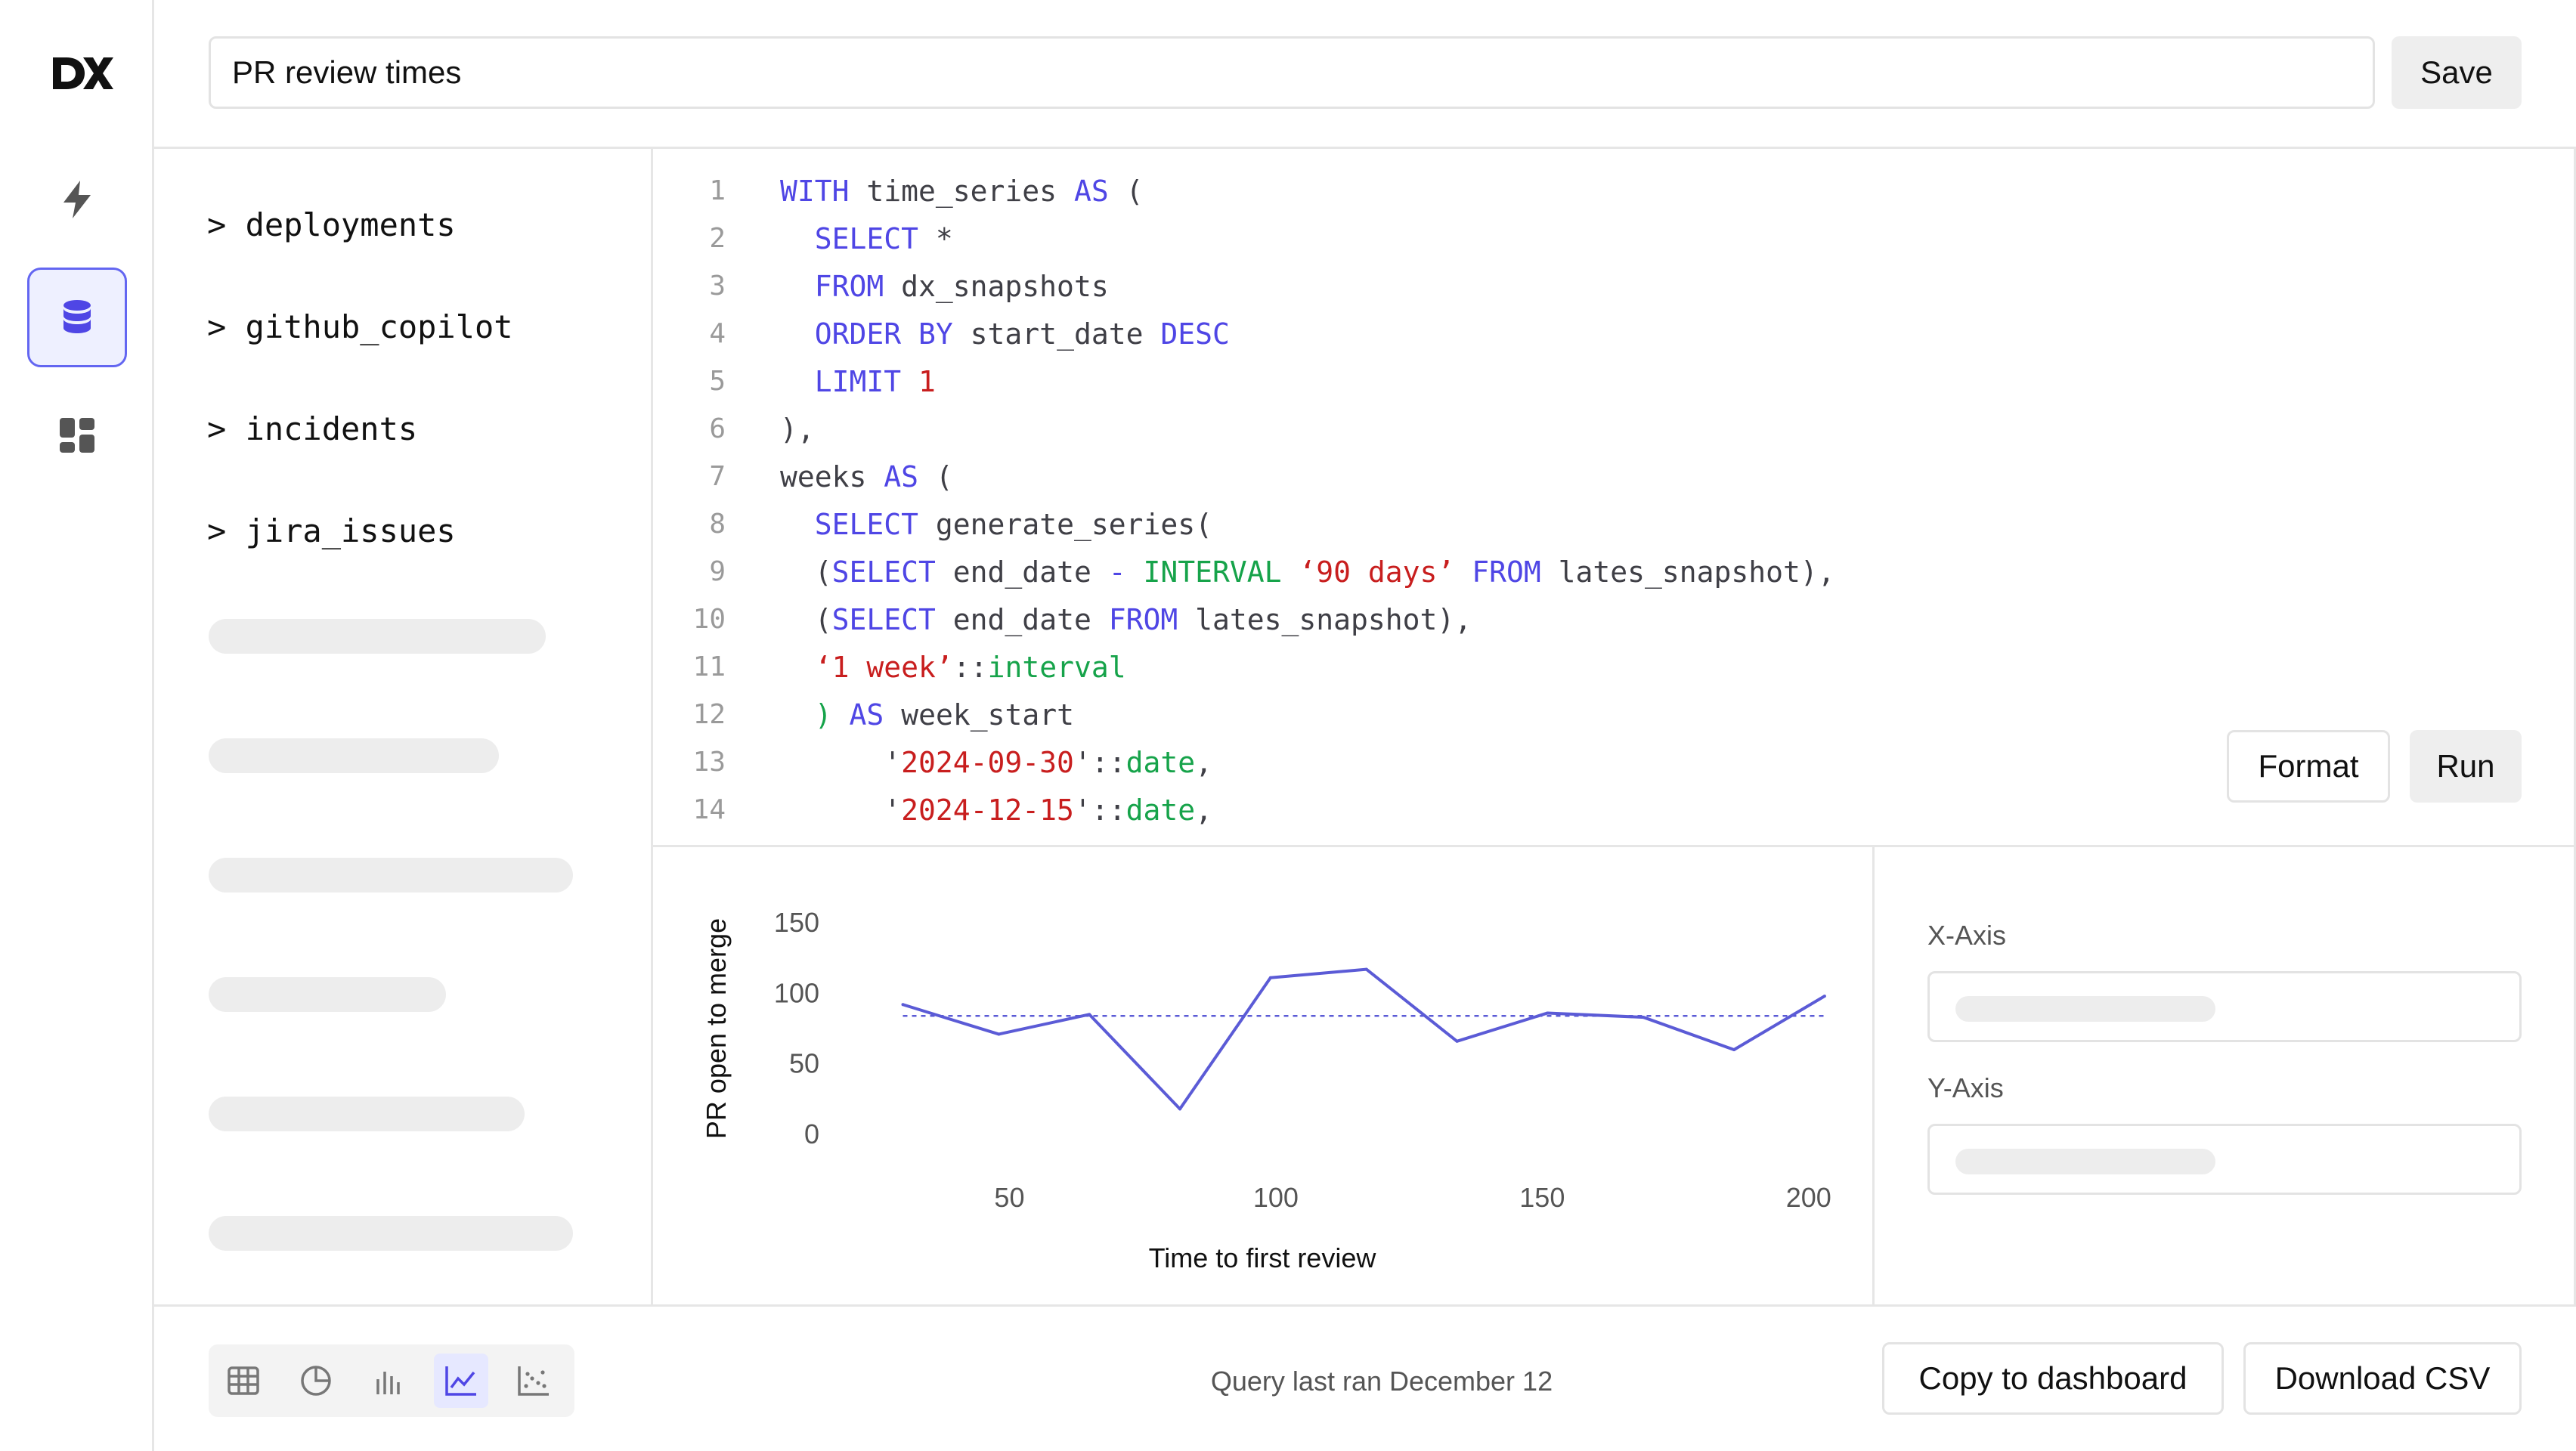  What do you see at coordinates (709, 714) in the screenshot?
I see `line-number: 12` at bounding box center [709, 714].